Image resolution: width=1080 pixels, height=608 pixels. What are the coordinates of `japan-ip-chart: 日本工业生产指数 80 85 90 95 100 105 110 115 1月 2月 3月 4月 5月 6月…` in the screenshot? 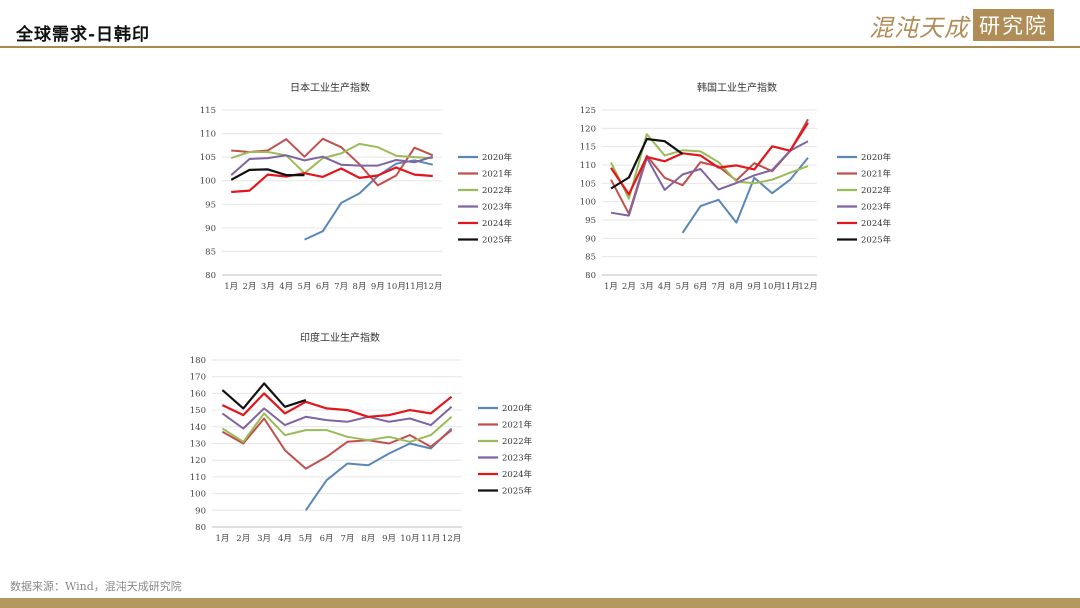 It's located at (355, 187).